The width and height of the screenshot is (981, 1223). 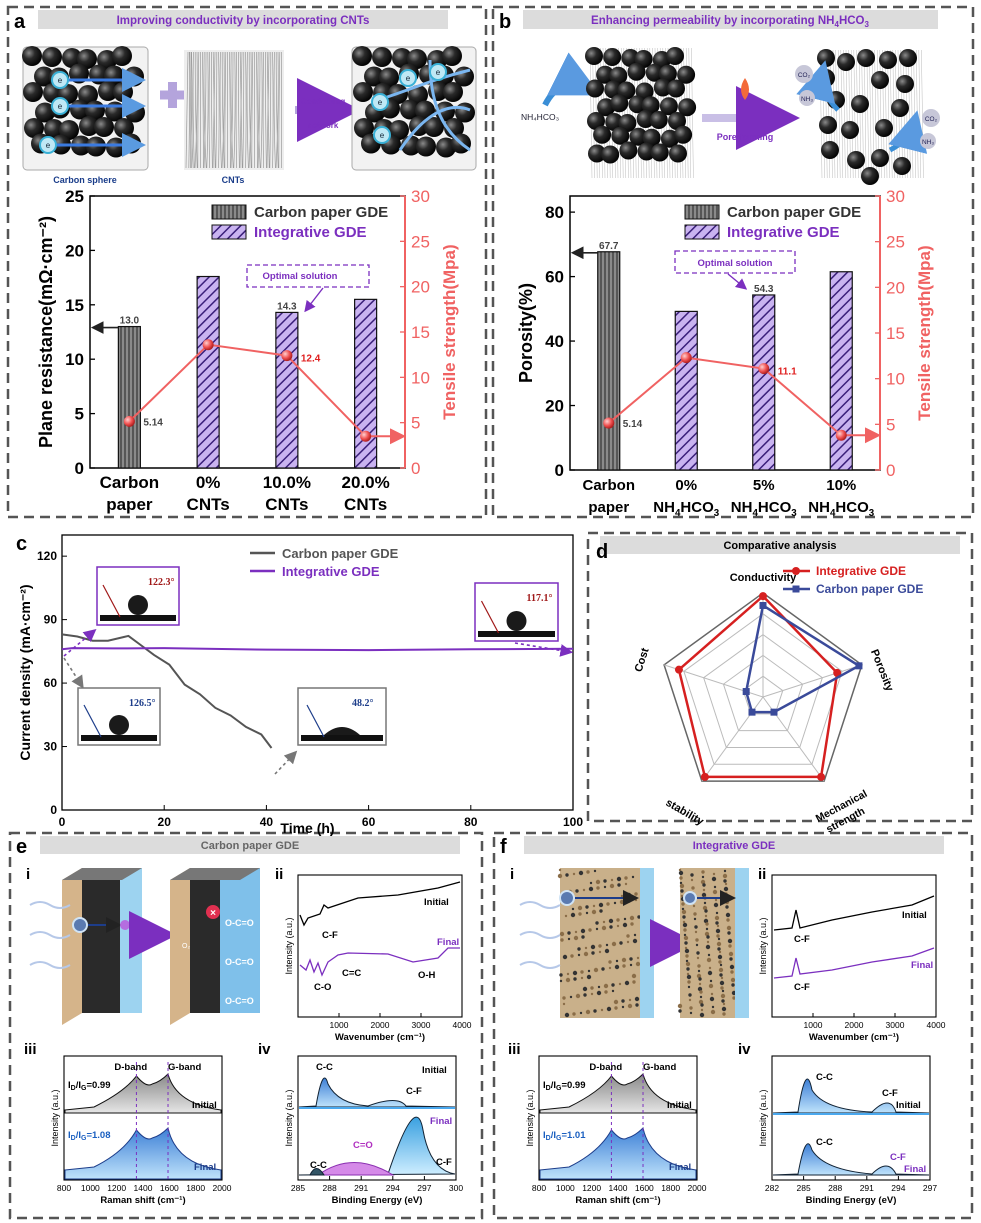 What do you see at coordinates (51, 620) in the screenshot?
I see `y-tick-label: 90` at bounding box center [51, 620].